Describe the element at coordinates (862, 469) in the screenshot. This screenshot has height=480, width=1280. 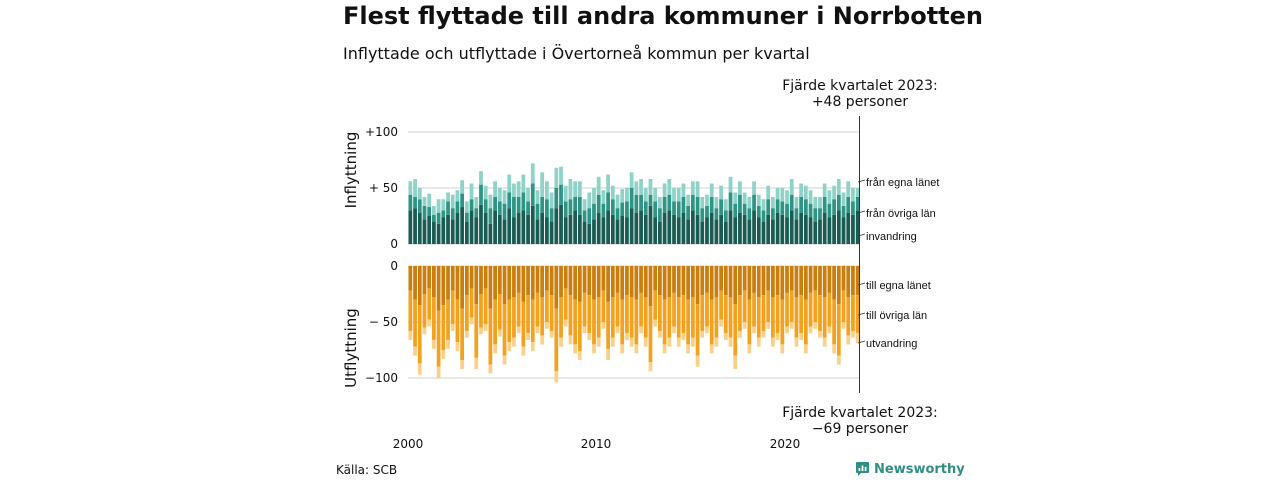
I see `newsworthy-logo-icon` at that location.